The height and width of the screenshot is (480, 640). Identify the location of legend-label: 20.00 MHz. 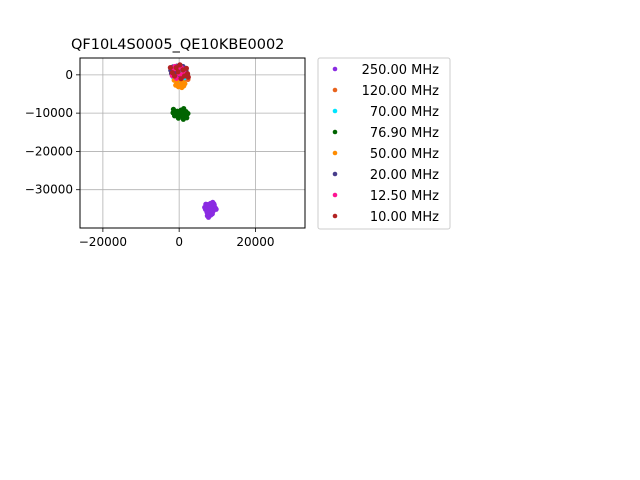
(404, 175).